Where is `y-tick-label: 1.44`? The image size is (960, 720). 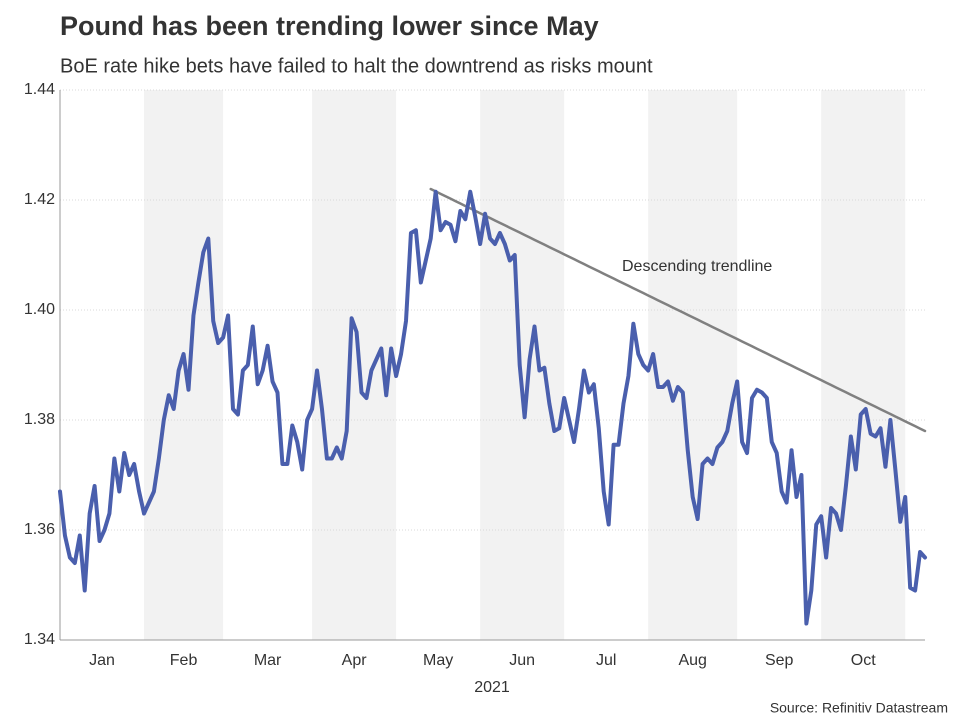 y-tick-label: 1.44 is located at coordinates (39, 89).